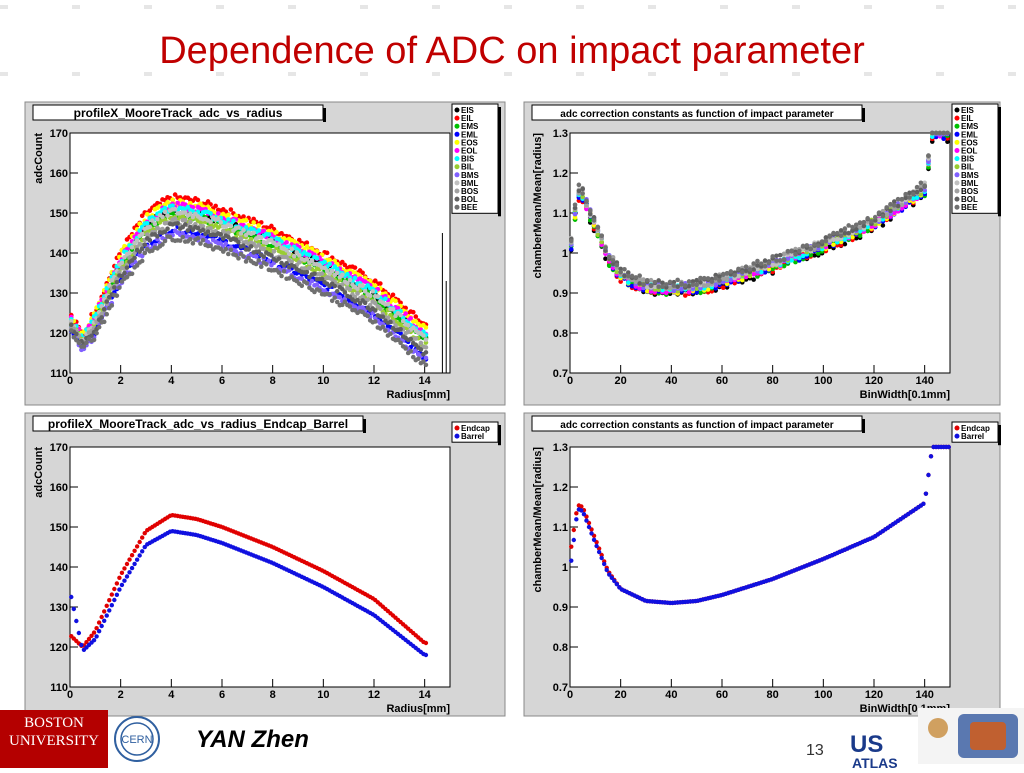  What do you see at coordinates (499, 435) in the screenshot?
I see `legend-shadow` at bounding box center [499, 435].